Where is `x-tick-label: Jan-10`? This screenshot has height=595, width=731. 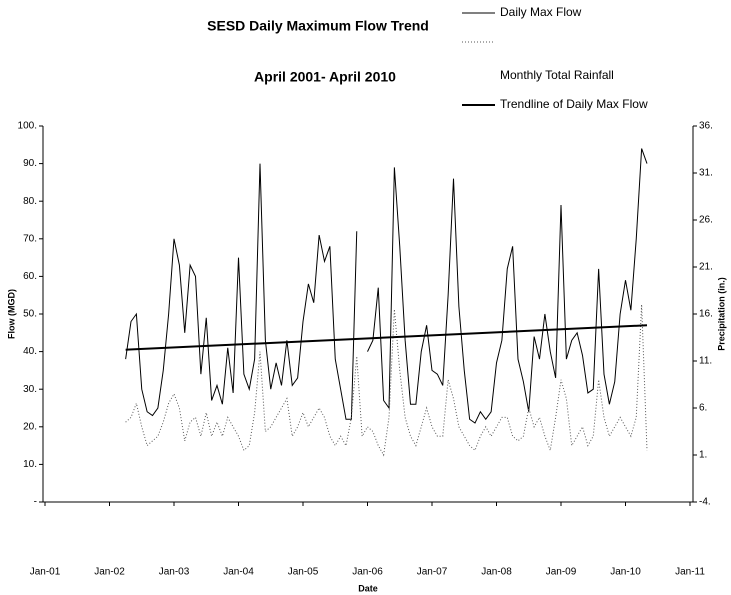
x-tick-label: Jan-10 is located at coordinates (625, 572).